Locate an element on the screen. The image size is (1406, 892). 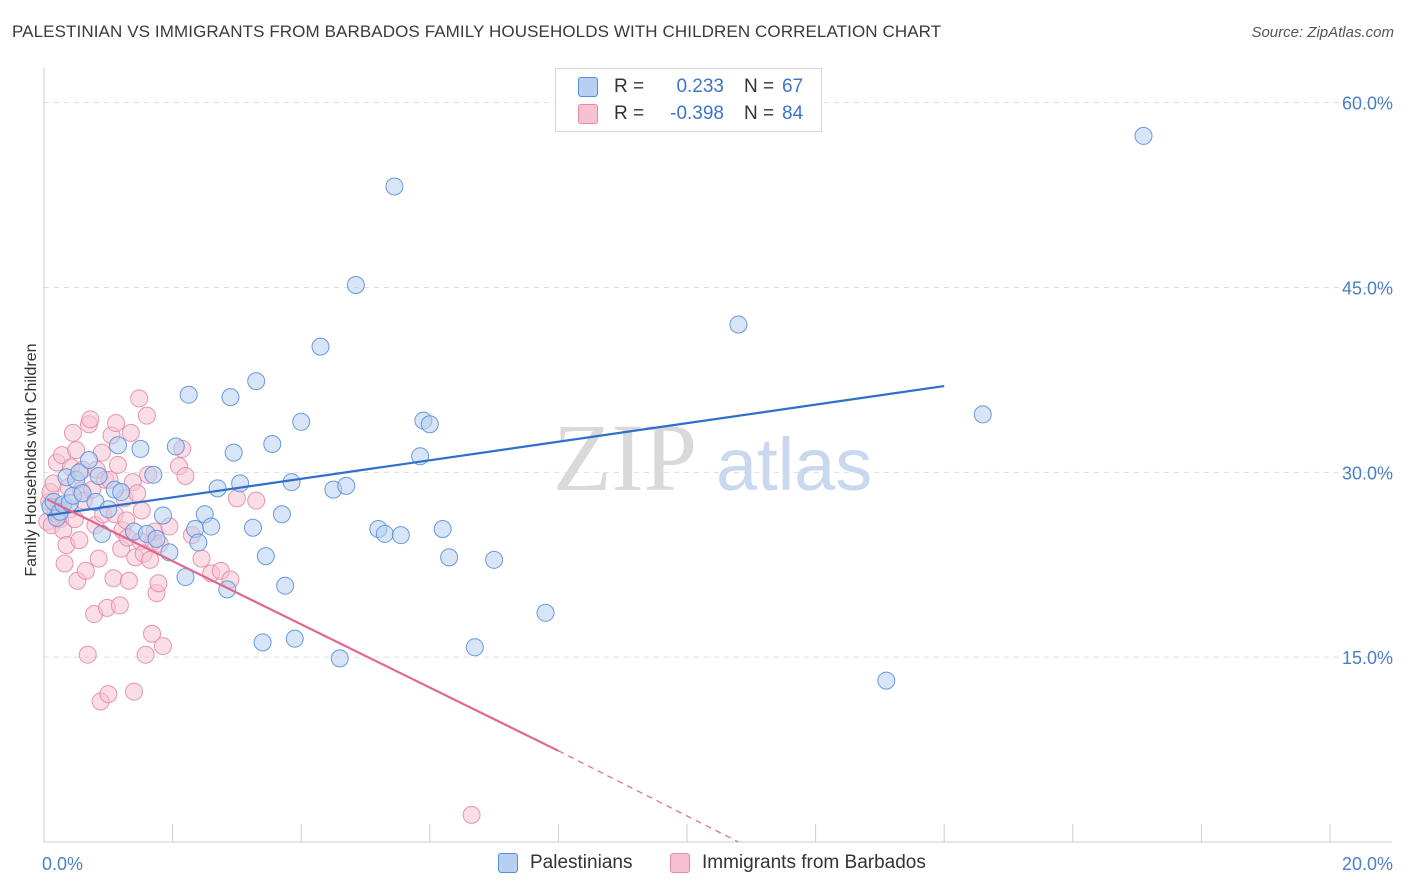
legend-label-palestinians: Palestinians is located at coordinates (581, 862).